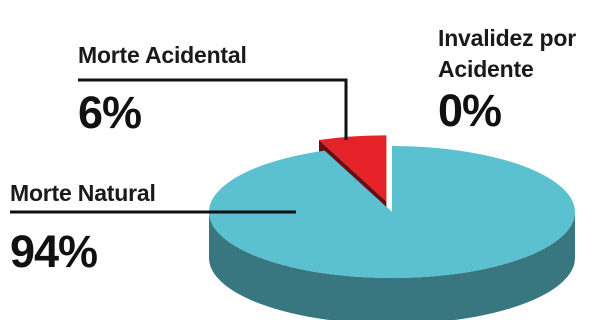 The width and height of the screenshot is (607, 320). I want to click on morte-acidental-label: Morte Acidental, so click(162, 55).